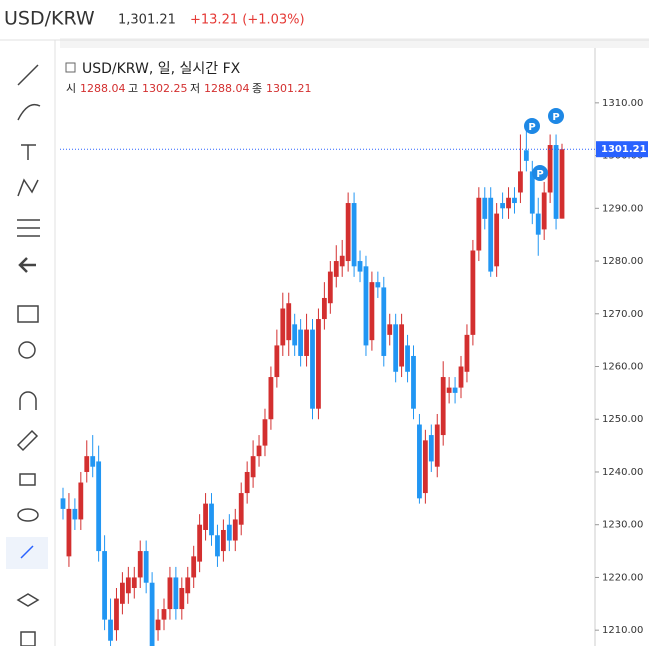 This screenshot has width=649, height=650. Describe the element at coordinates (71, 88) in the screenshot. I see `ohlc-label: 시` at that location.